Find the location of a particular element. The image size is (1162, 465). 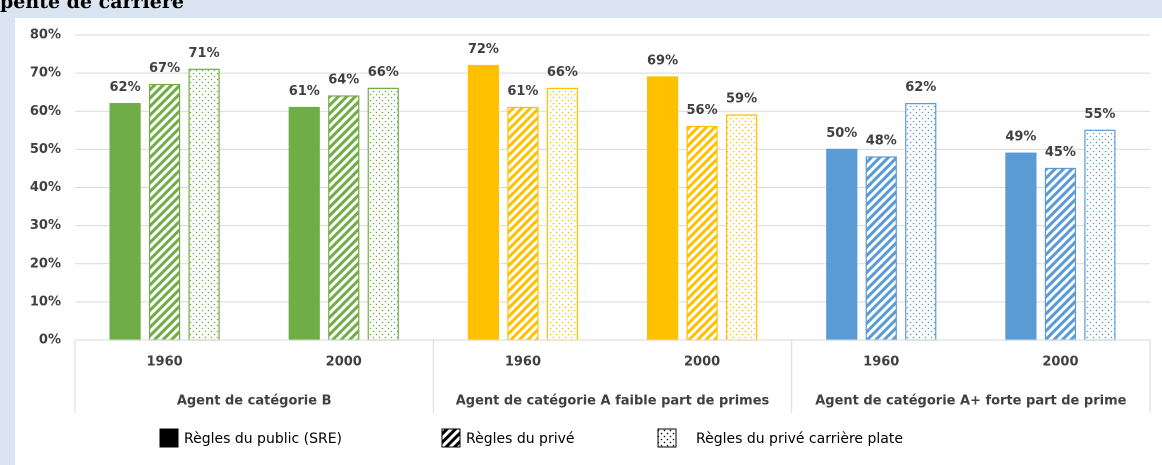

group-label: Agent de catégorie B is located at coordinates (254, 401).